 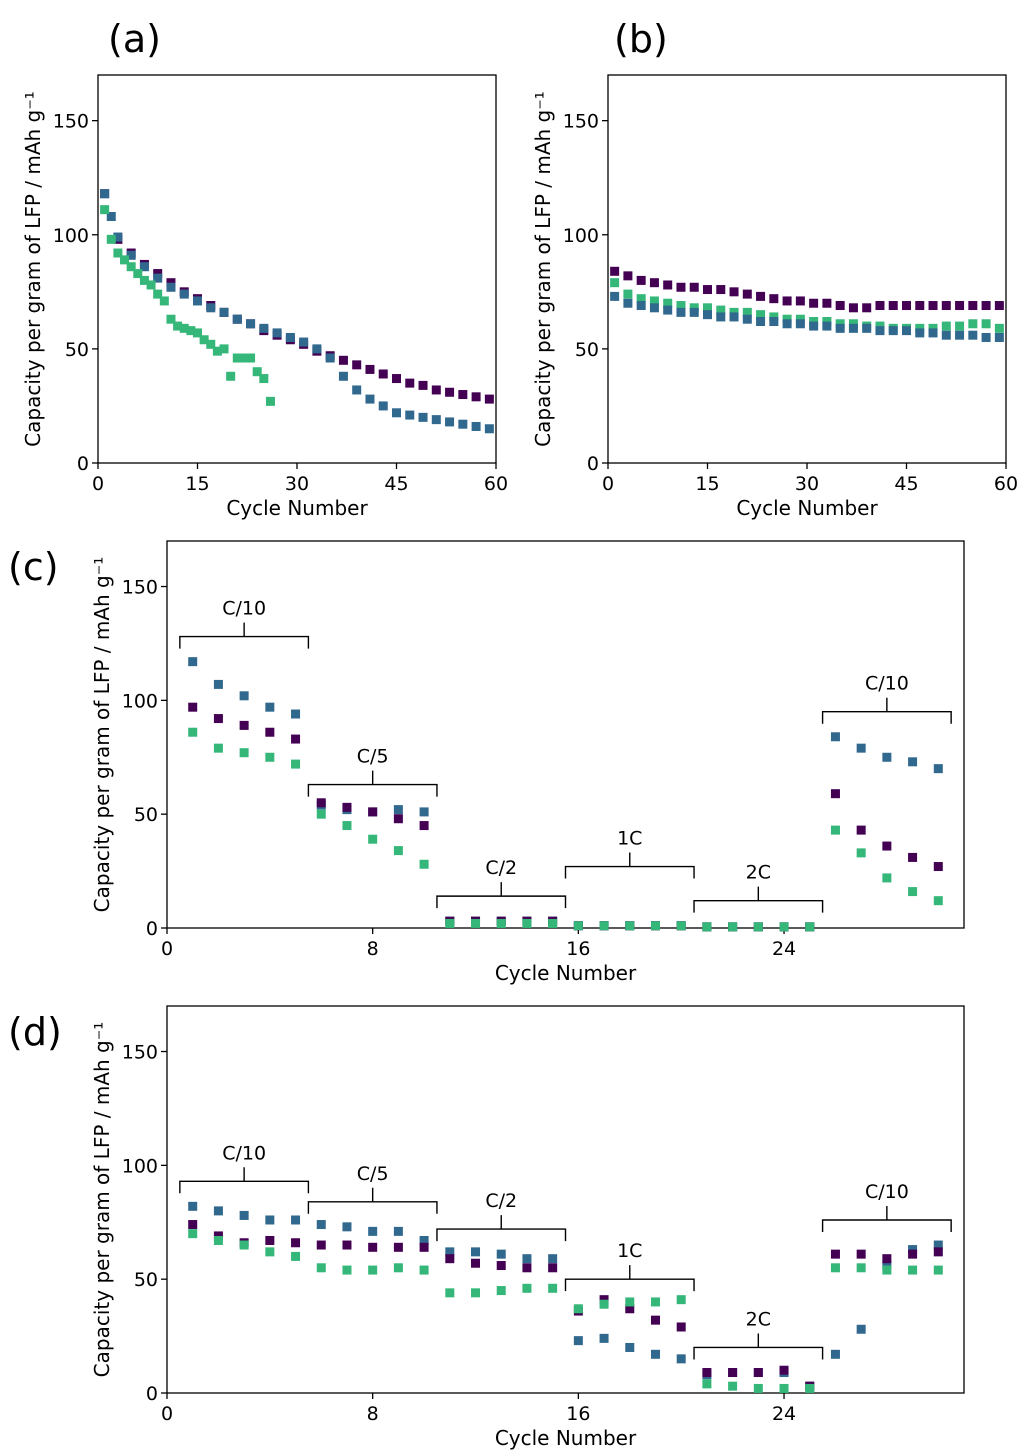 What do you see at coordinates (578, 949) in the screenshot?
I see `x-tick-label: 16` at bounding box center [578, 949].